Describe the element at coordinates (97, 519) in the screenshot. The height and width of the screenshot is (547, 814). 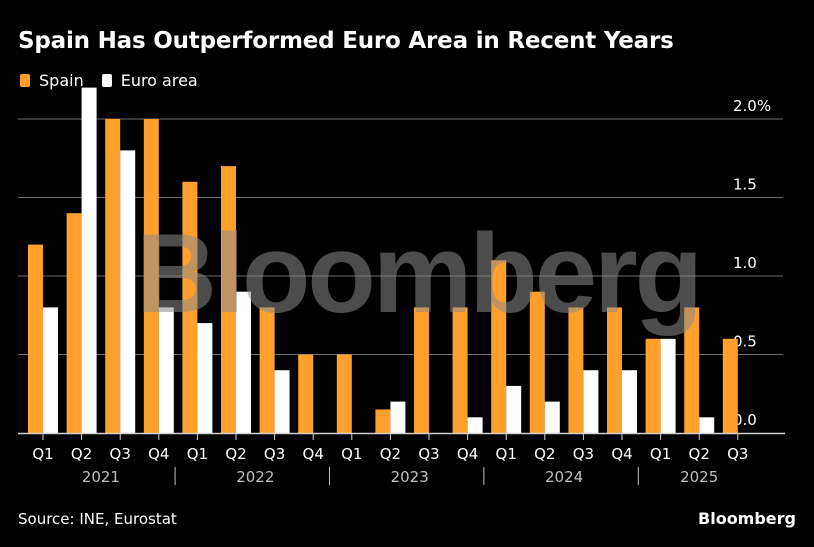
I see `source-note: Source: INE, Eurostat` at that location.